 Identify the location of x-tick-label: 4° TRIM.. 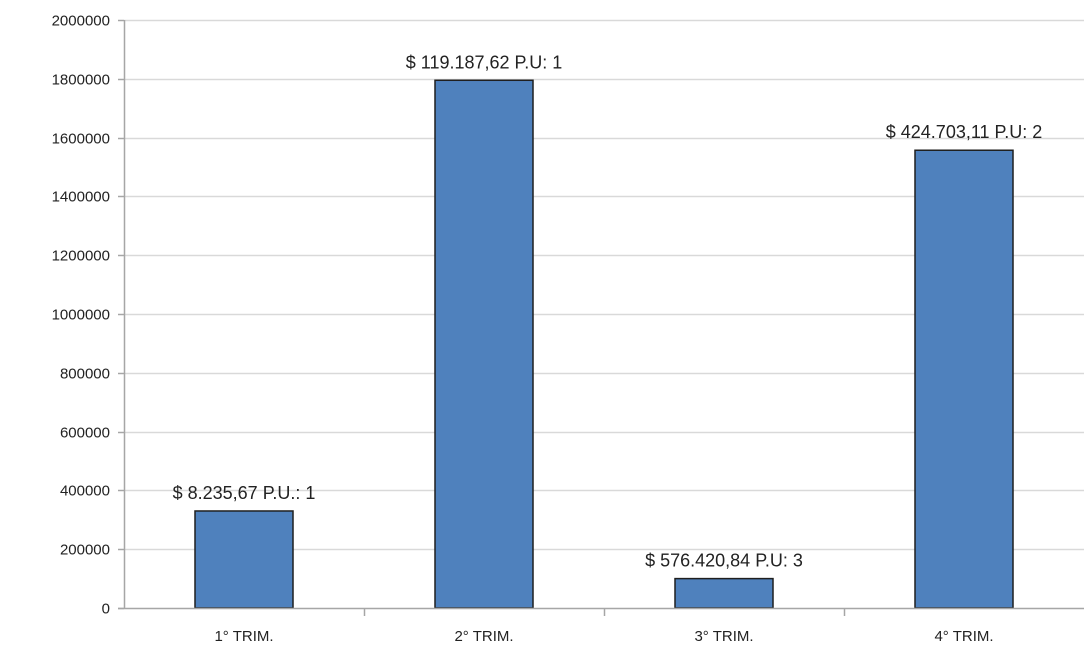
(963, 636).